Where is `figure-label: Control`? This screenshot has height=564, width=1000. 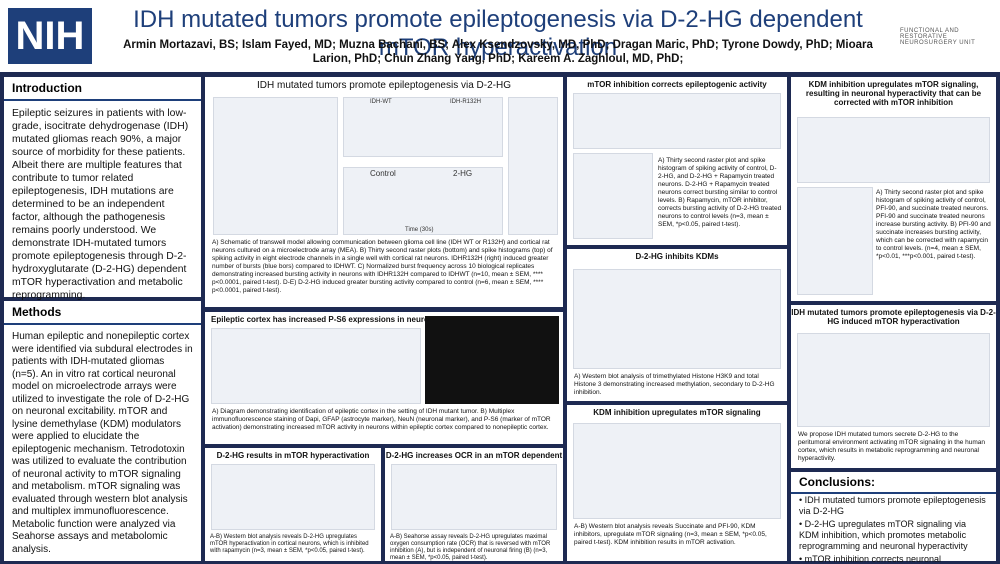
figure-label: Control is located at coordinates (383, 173).